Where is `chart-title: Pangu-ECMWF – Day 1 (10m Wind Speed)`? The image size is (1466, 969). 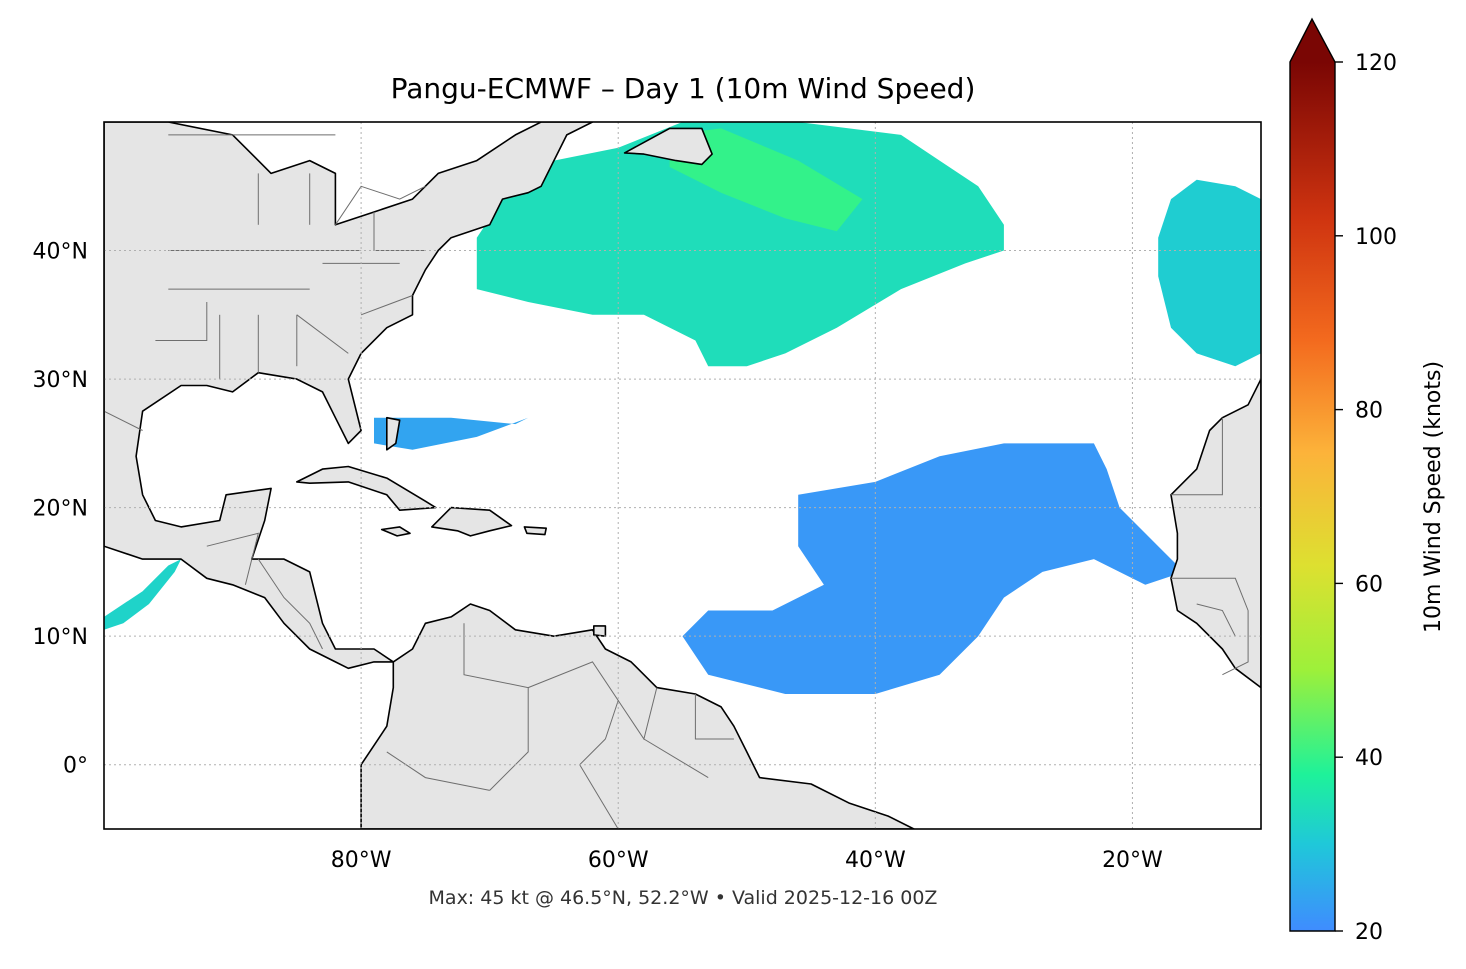
chart-title: Pangu-ECMWF – Day 1 (10m Wind Speed) is located at coordinates (683, 88).